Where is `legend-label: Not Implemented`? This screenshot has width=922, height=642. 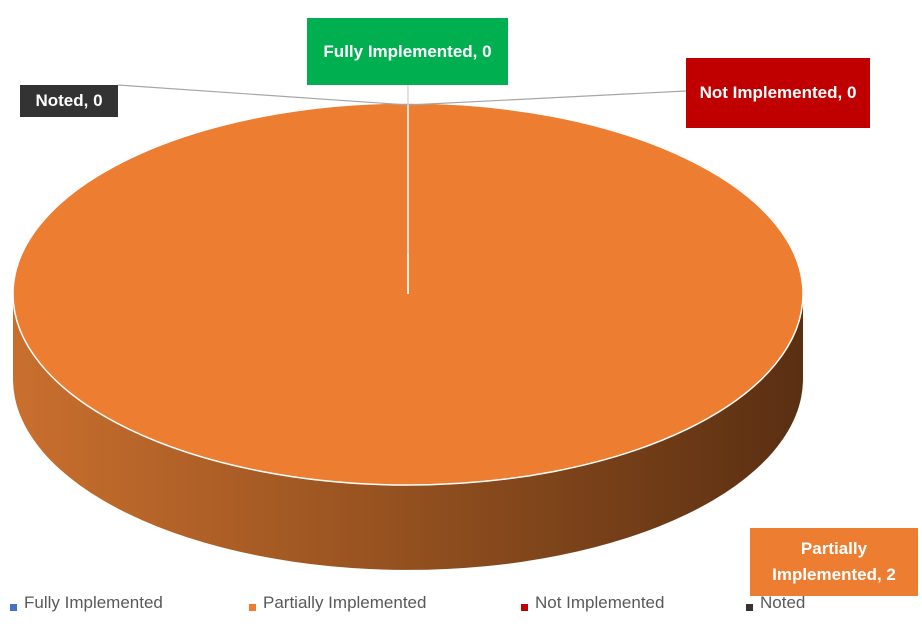 legend-label: Not Implemented is located at coordinates (600, 602).